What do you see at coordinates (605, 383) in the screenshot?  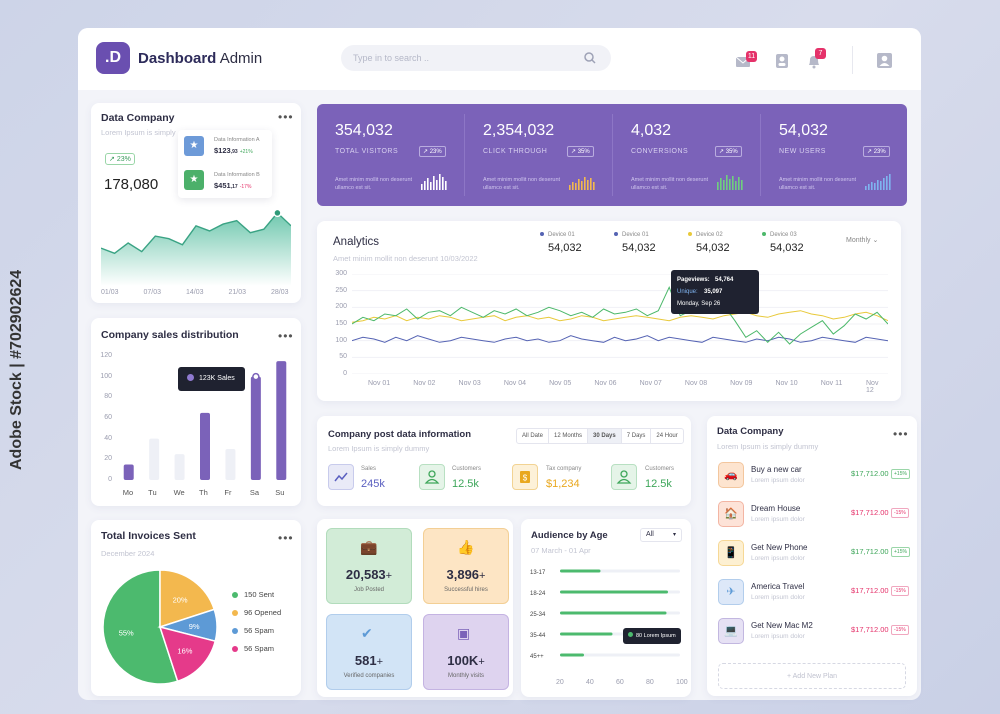 I see `analytics-x-tick: Nov 06` at bounding box center [605, 383].